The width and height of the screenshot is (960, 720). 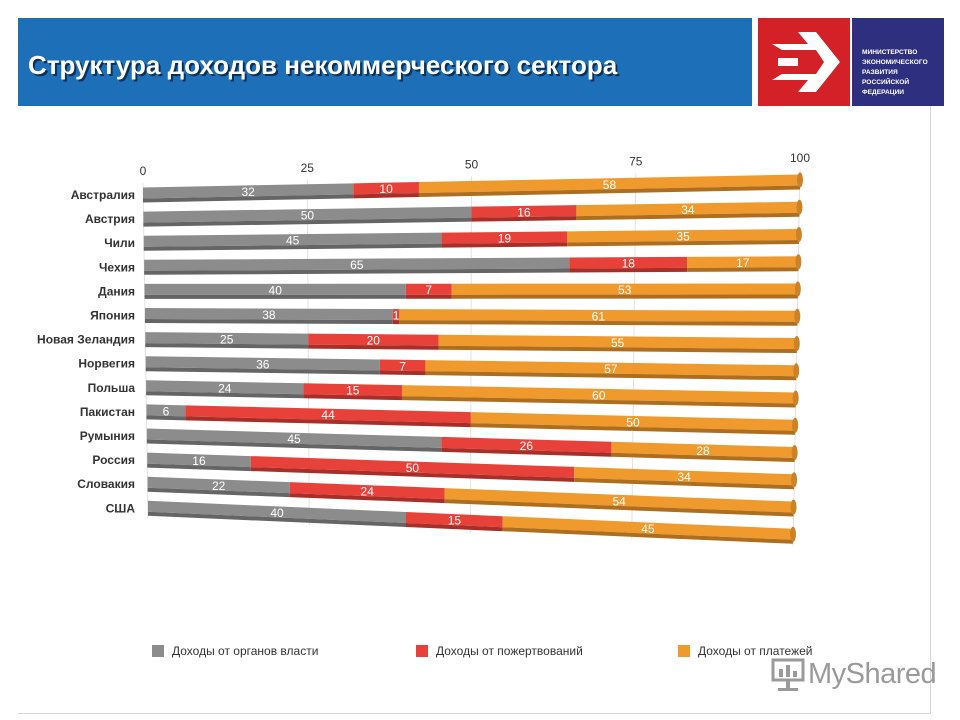 I want to click on data-label: 38, so click(x=269, y=315).